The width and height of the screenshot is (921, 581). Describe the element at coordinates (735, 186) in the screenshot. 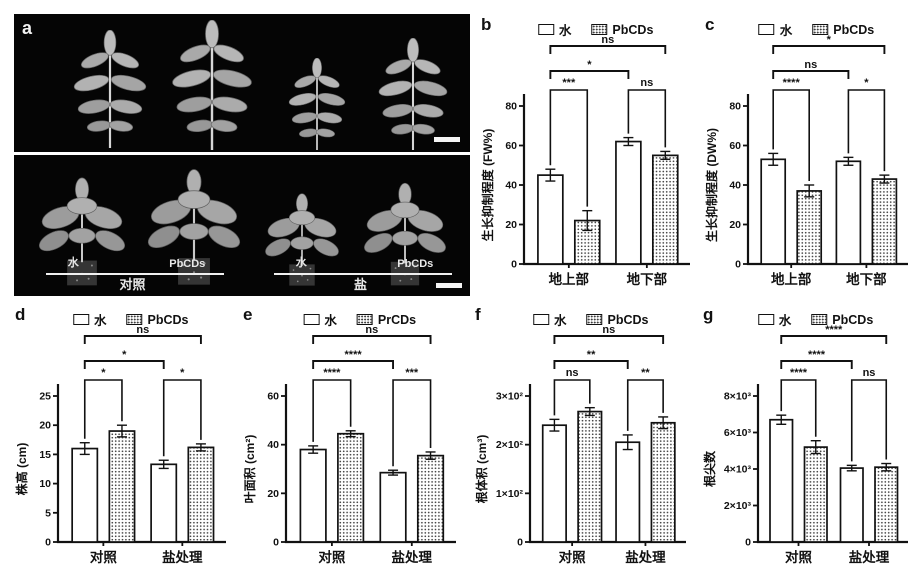

I see `y-tick-label: 40` at that location.